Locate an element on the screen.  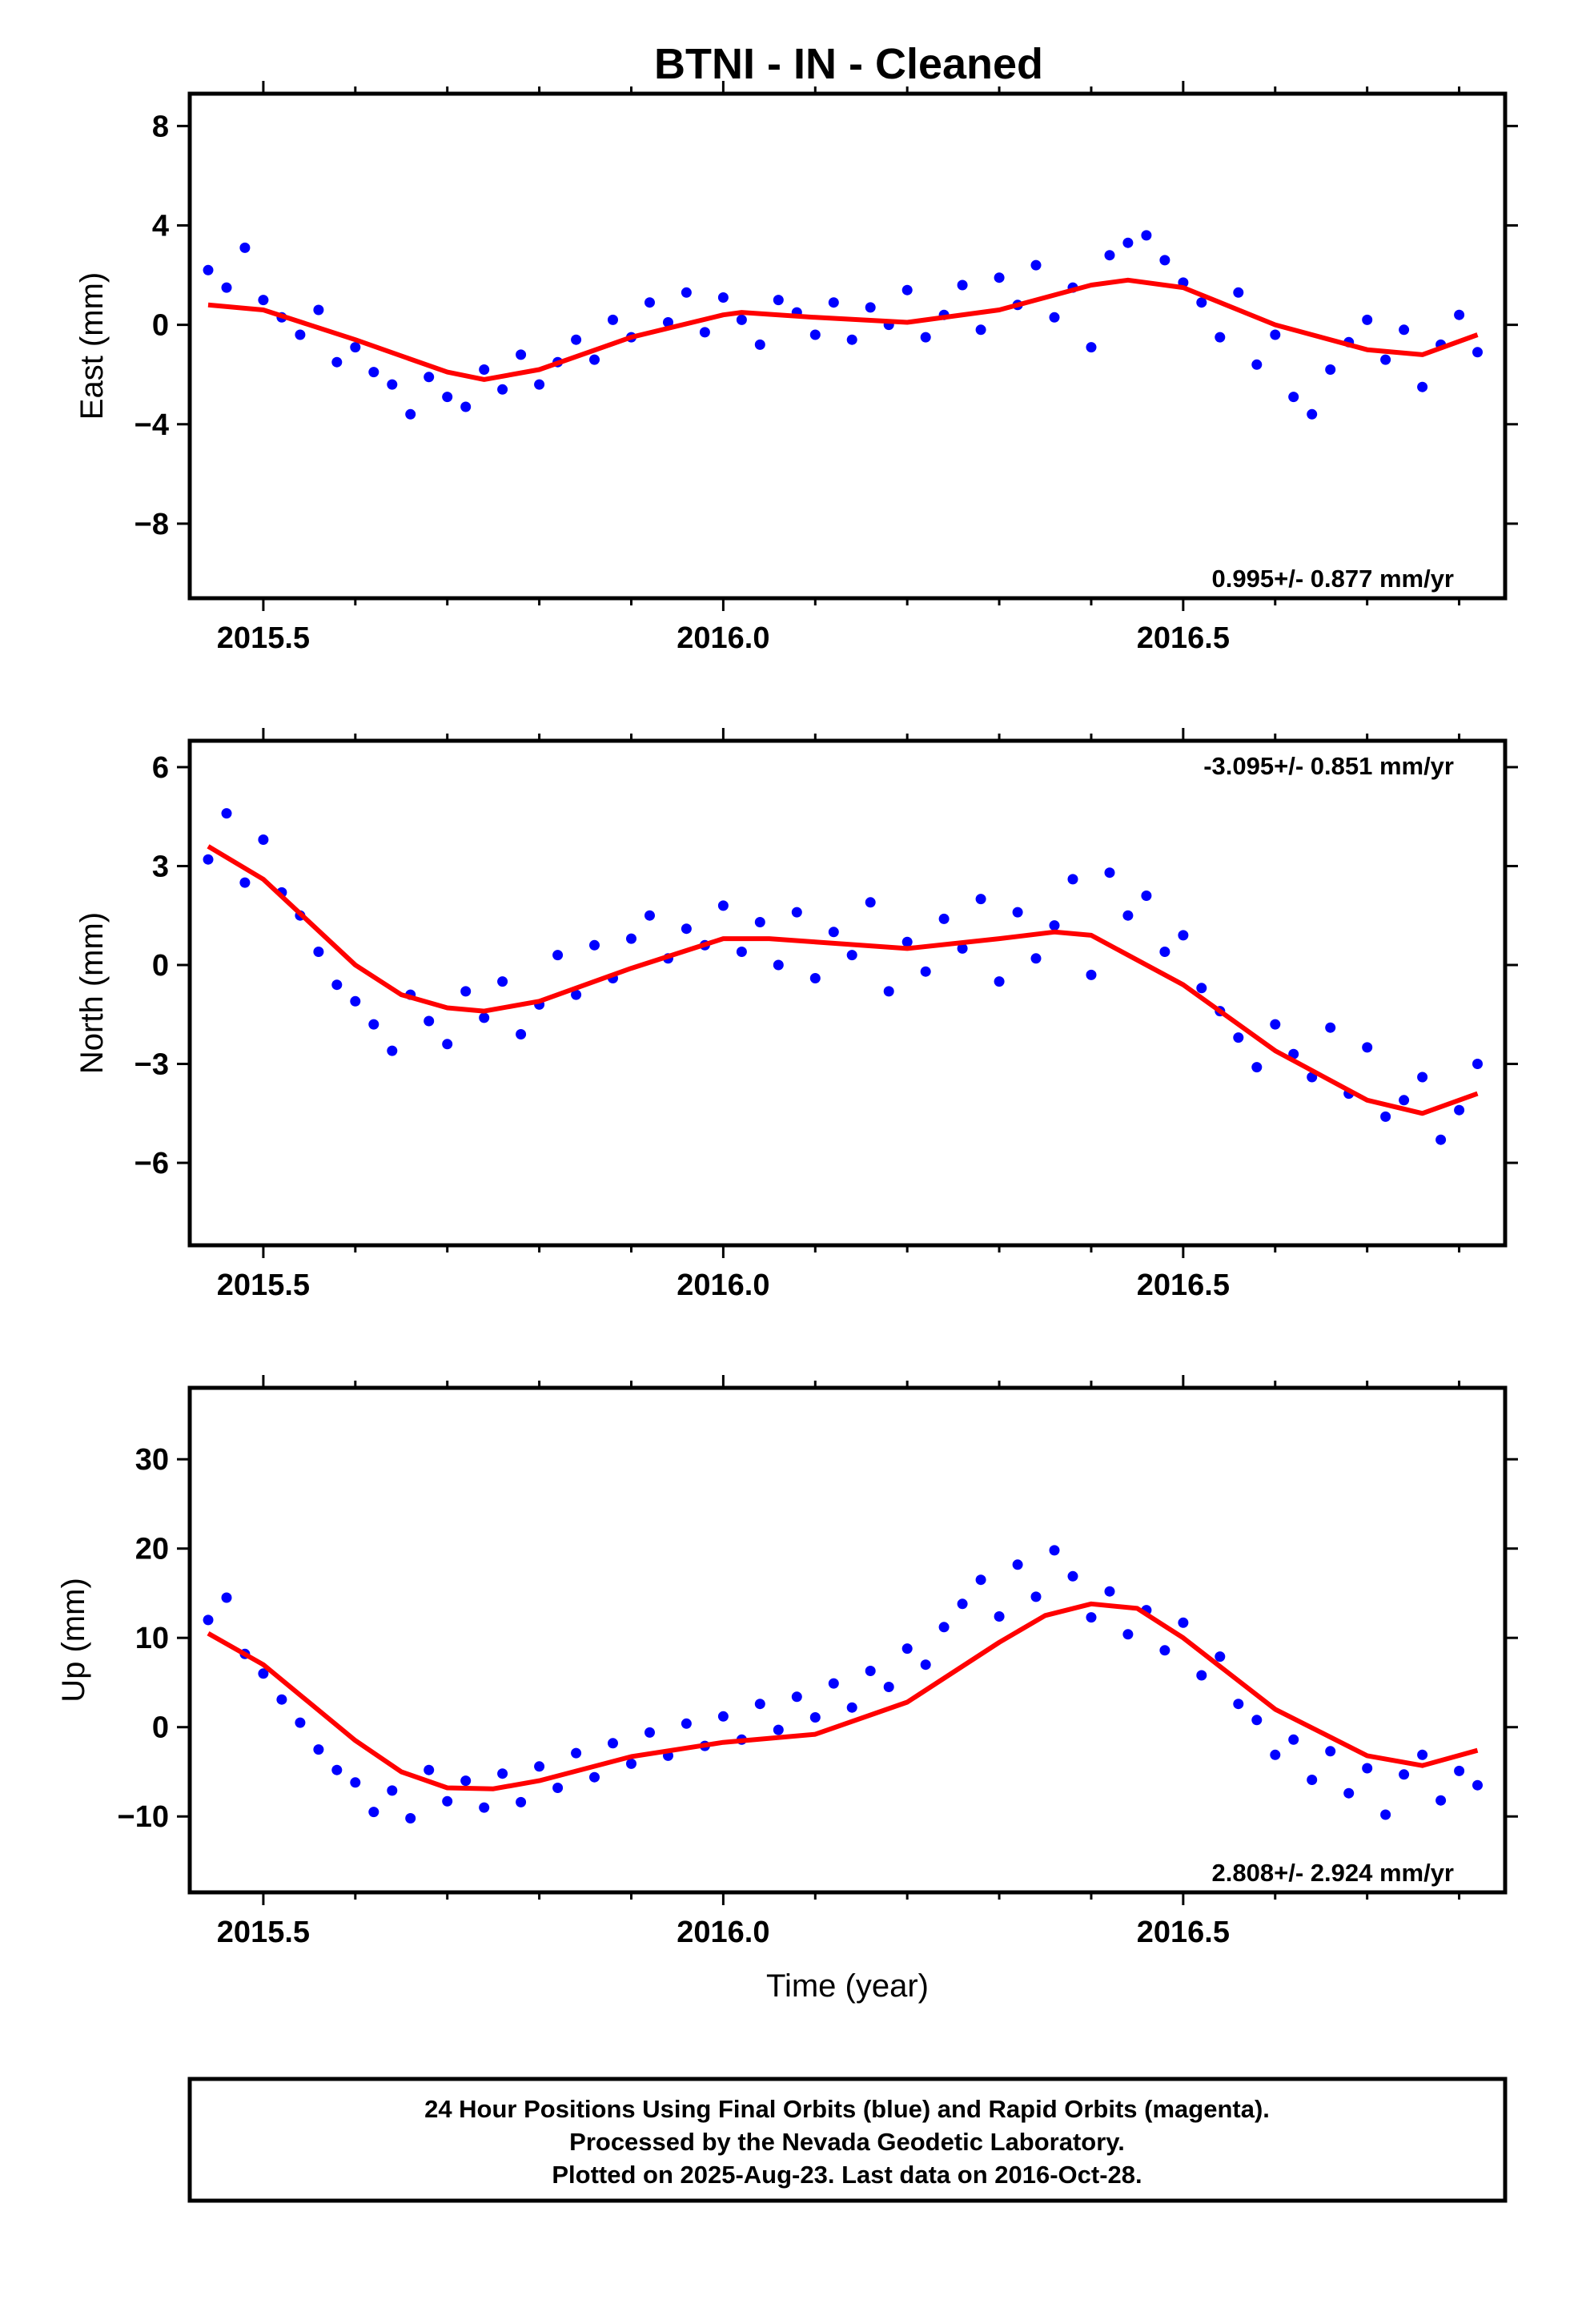
up-fit-line is located at coordinates (843, 1696).